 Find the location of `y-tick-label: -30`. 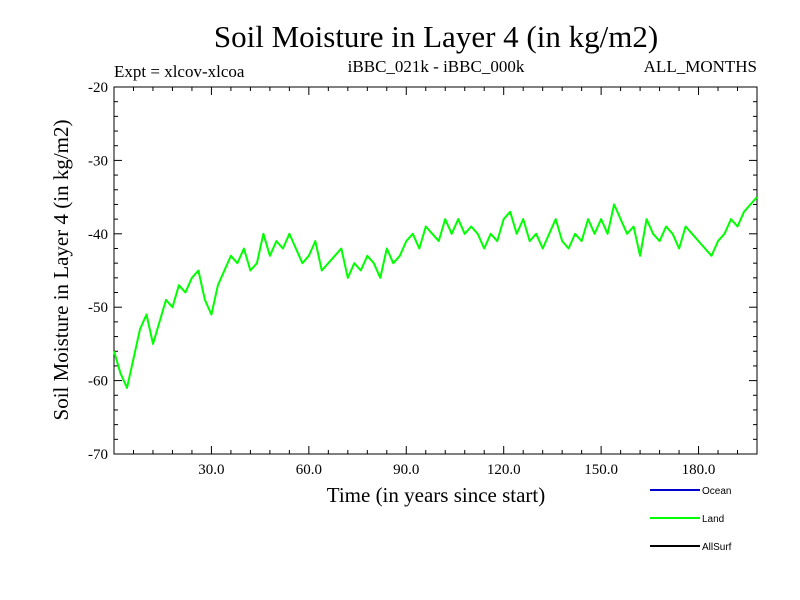

y-tick-label: -30 is located at coordinates (98, 161).